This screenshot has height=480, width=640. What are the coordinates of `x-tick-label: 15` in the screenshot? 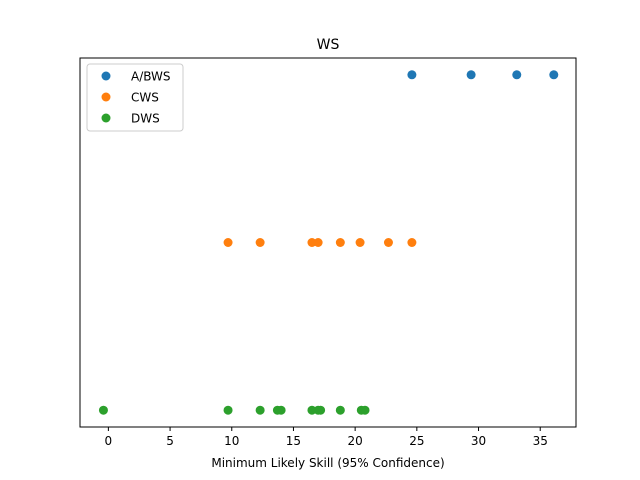 It's located at (293, 441).